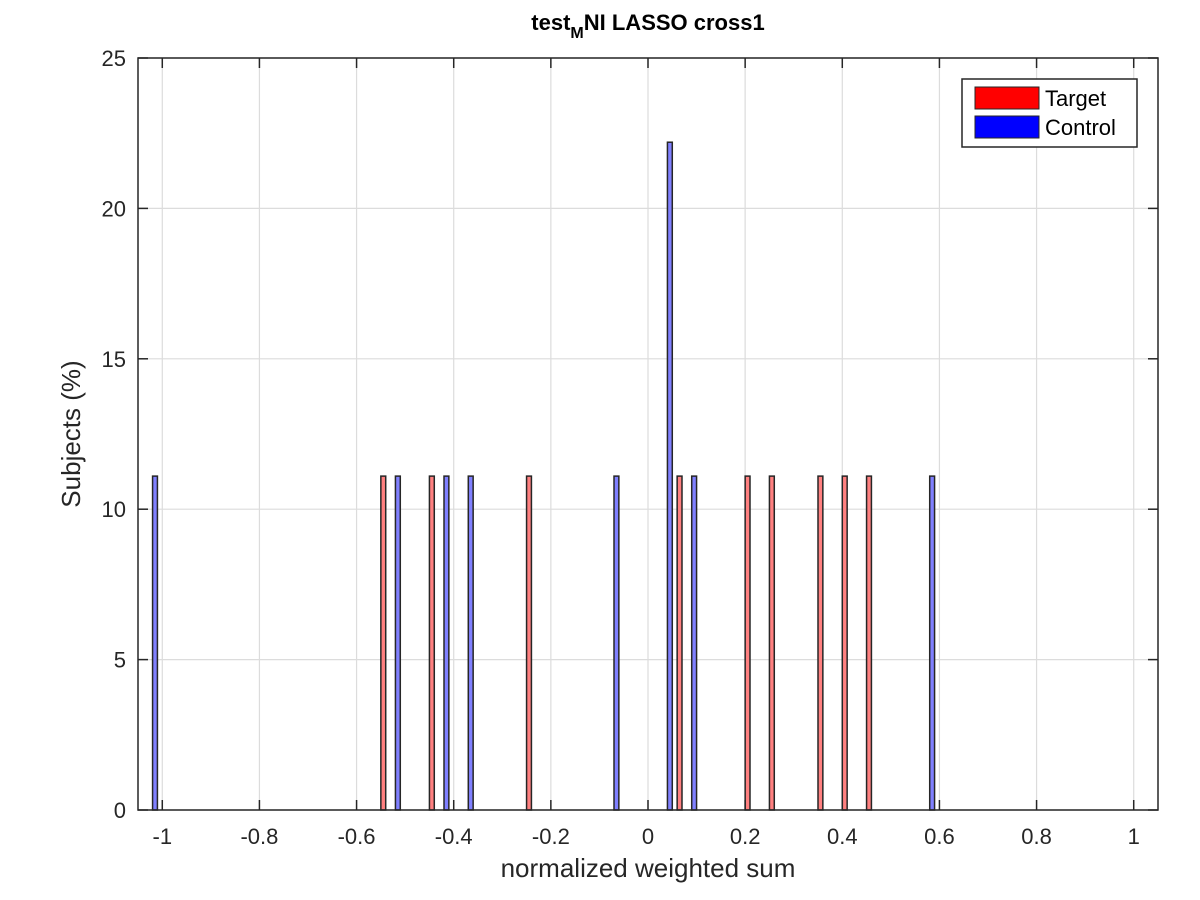 Image resolution: width=1200 pixels, height=900 pixels. Describe the element at coordinates (551, 836) in the screenshot. I see `x-tick-label: -0.2` at that location.